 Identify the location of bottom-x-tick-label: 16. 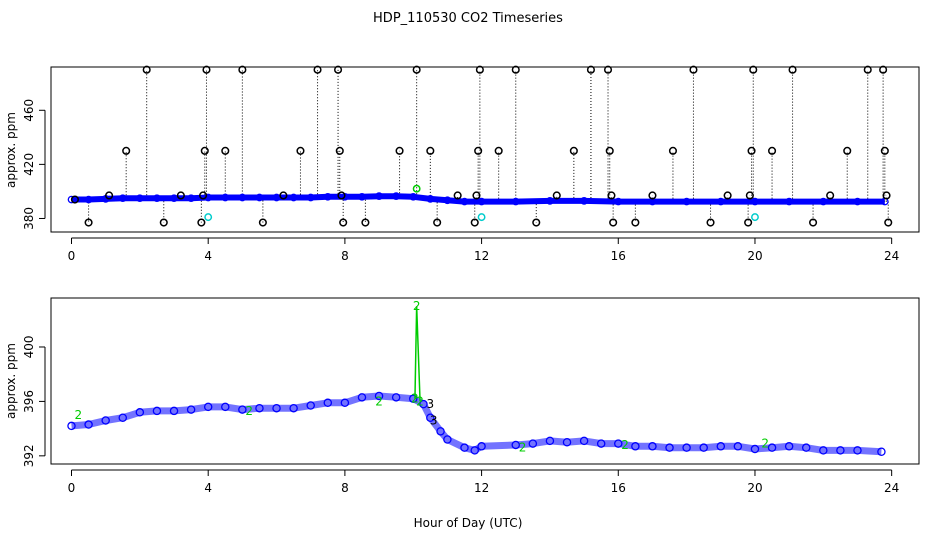
(618, 488).